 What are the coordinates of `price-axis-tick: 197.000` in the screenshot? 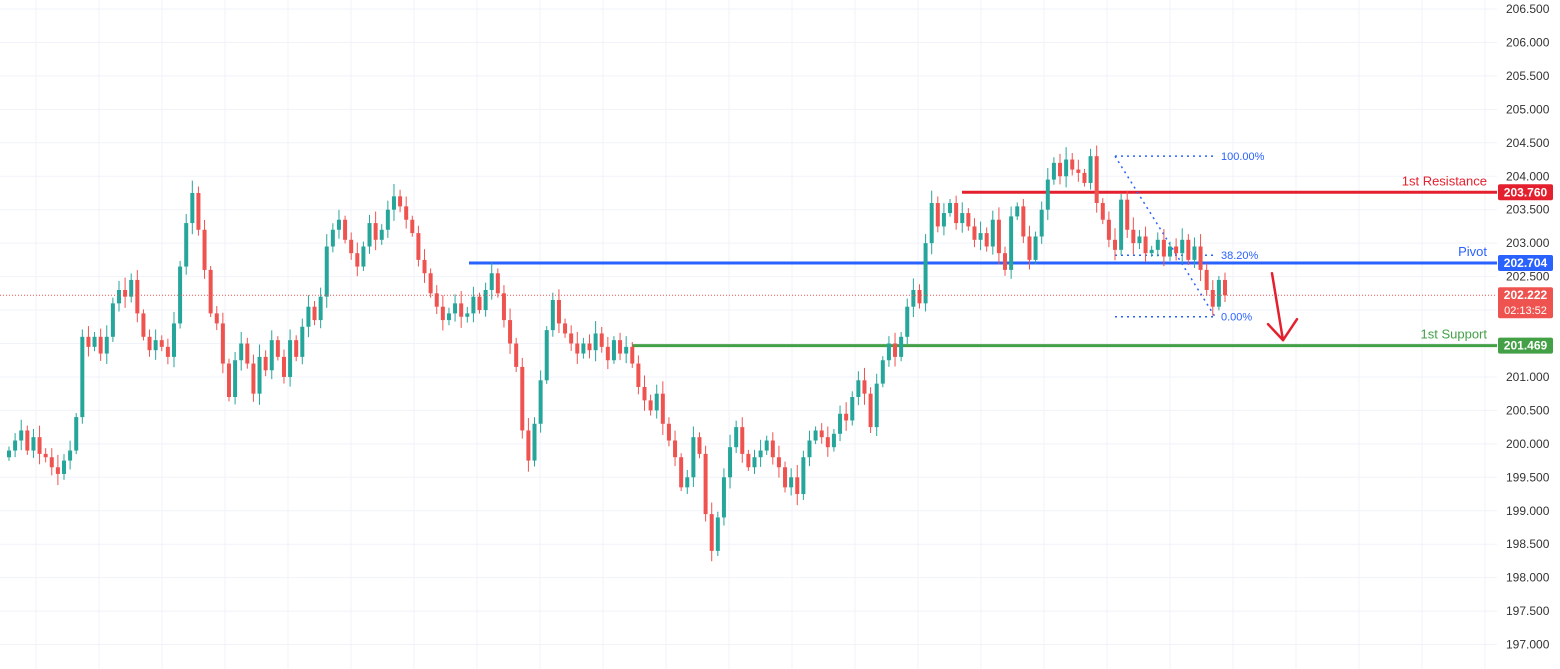 It's located at (1528, 645).